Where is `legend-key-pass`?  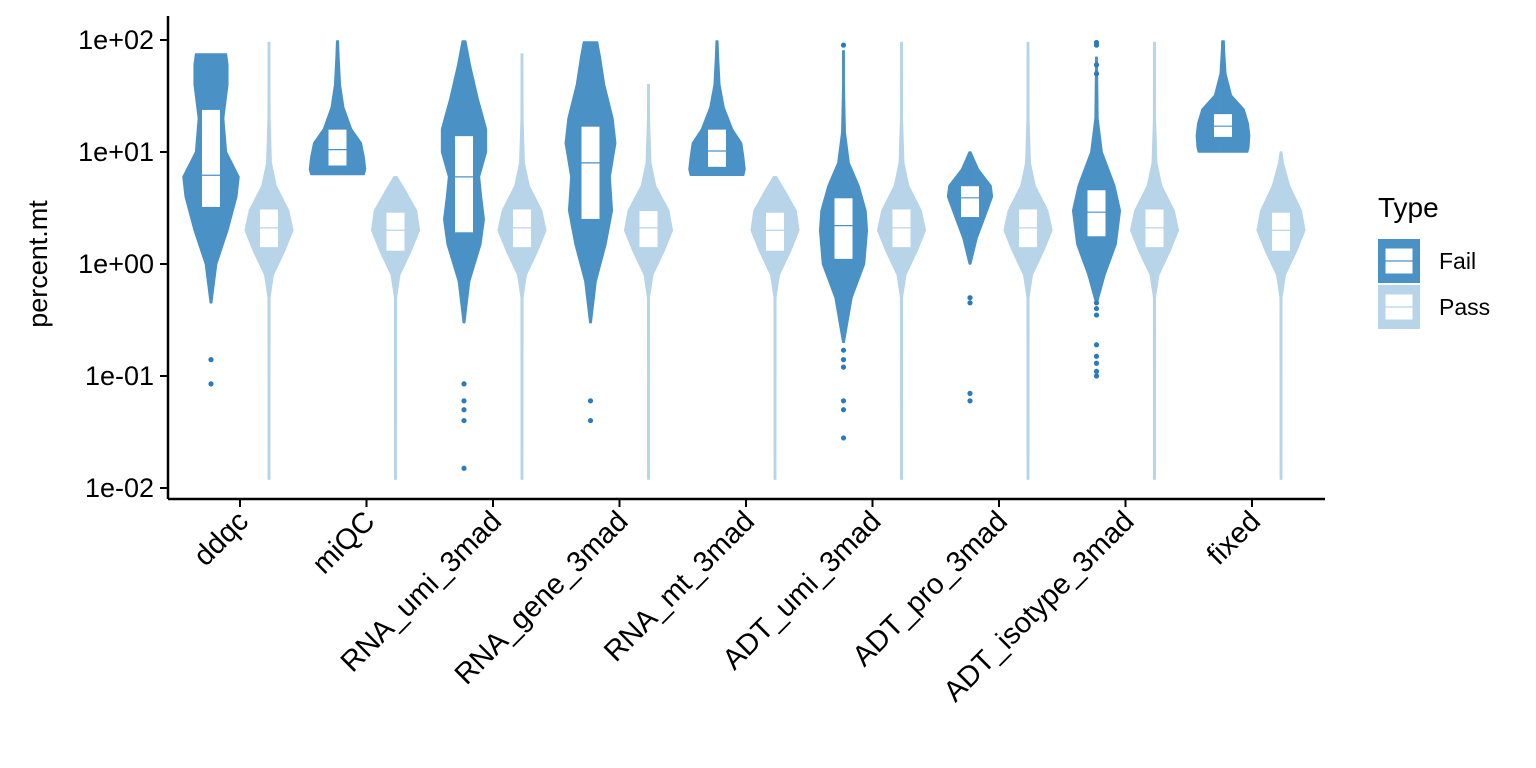
legend-key-pass is located at coordinates (1399, 307).